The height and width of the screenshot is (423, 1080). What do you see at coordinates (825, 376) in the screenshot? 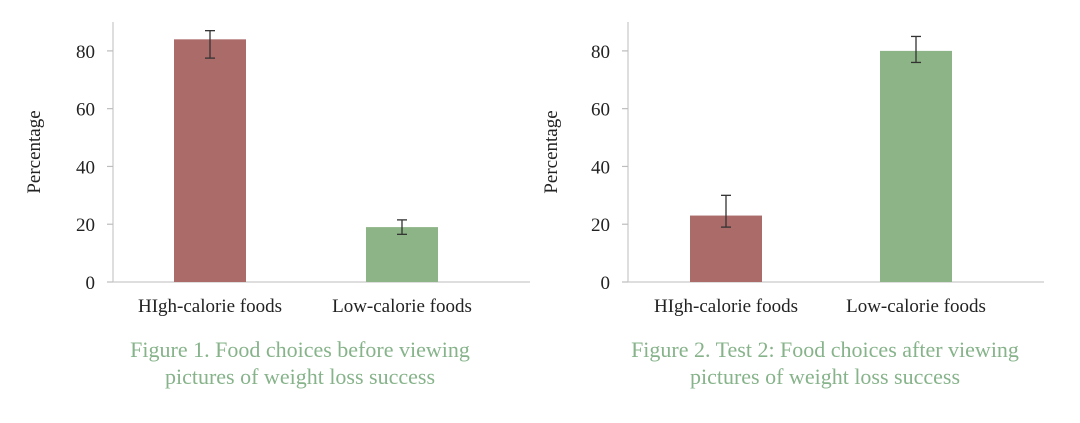
I see `figure-2-caption-line-2: pictures of weight loss success` at bounding box center [825, 376].